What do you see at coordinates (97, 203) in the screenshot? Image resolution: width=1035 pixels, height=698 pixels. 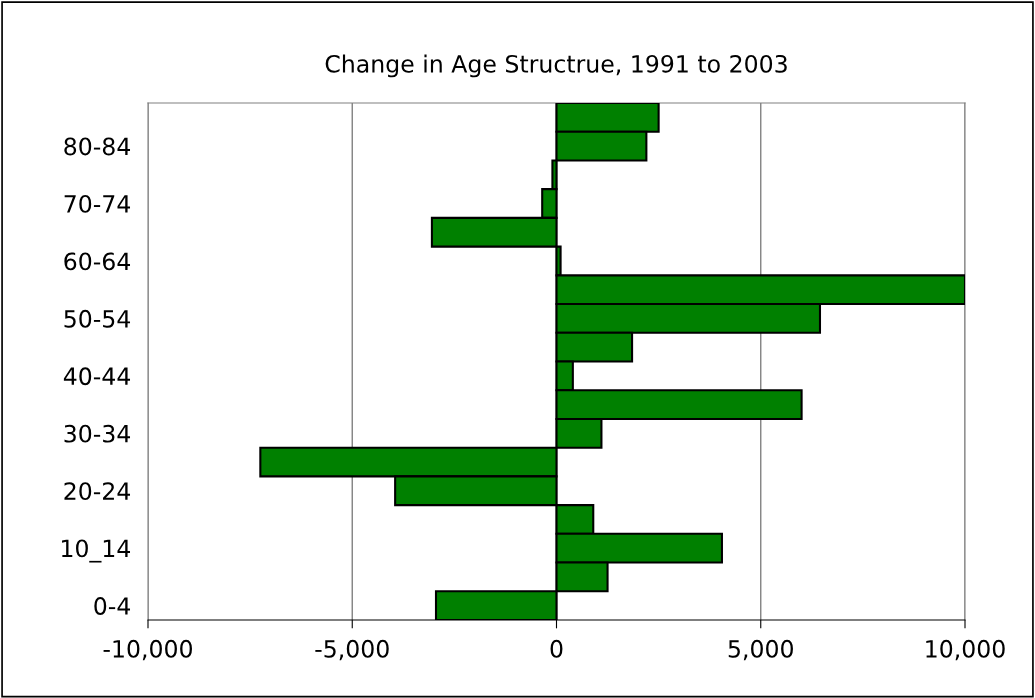 I see `y-tick-label: 70-74` at bounding box center [97, 203].